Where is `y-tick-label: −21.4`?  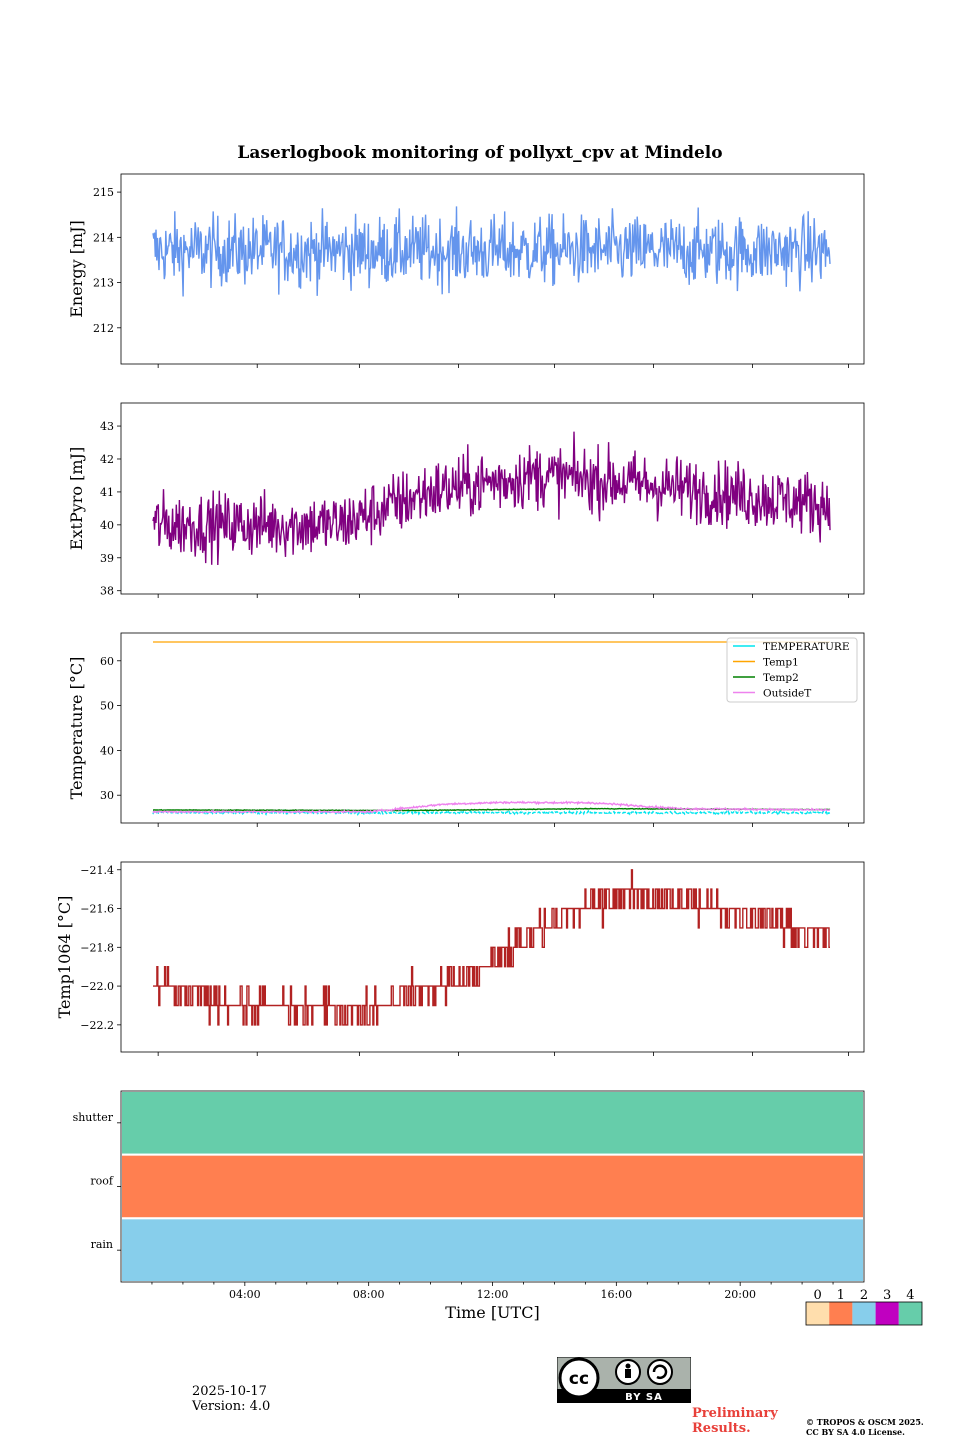 y-tick-label: −21.4 is located at coordinates (97, 870).